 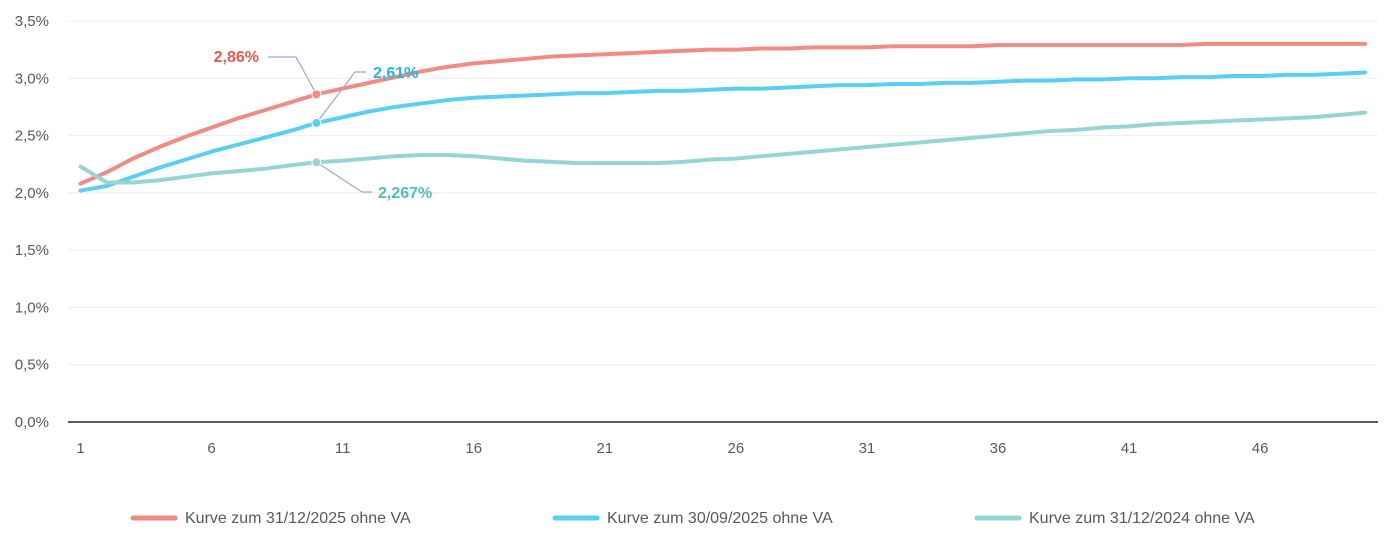 I want to click on x-tick-label: 11, so click(x=343, y=448).